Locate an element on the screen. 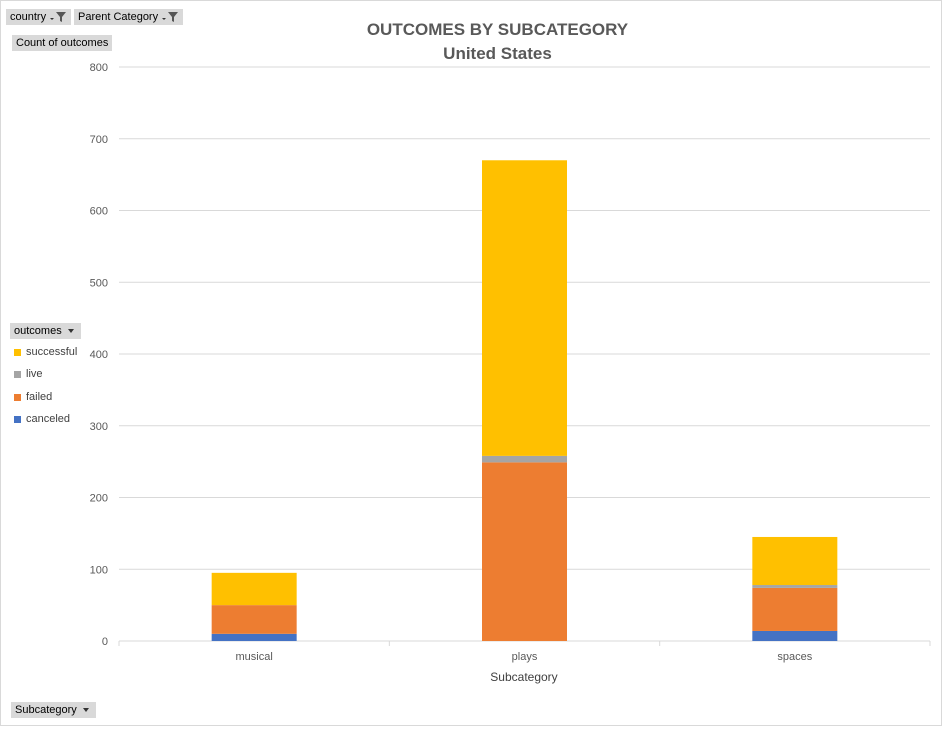 The width and height of the screenshot is (948, 729). legend-label-live: live is located at coordinates (34, 374).